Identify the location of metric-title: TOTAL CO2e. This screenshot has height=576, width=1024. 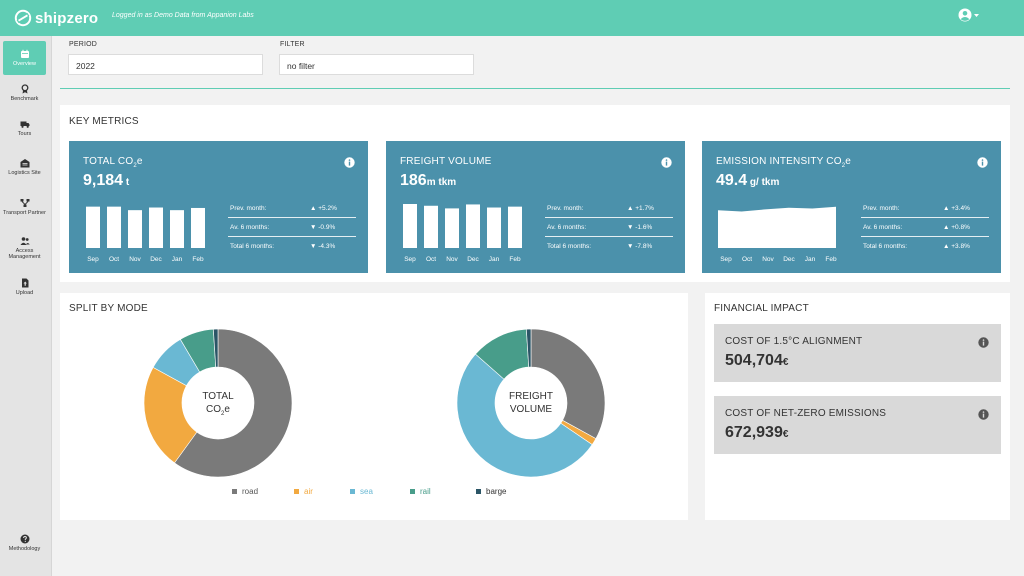
(113, 162).